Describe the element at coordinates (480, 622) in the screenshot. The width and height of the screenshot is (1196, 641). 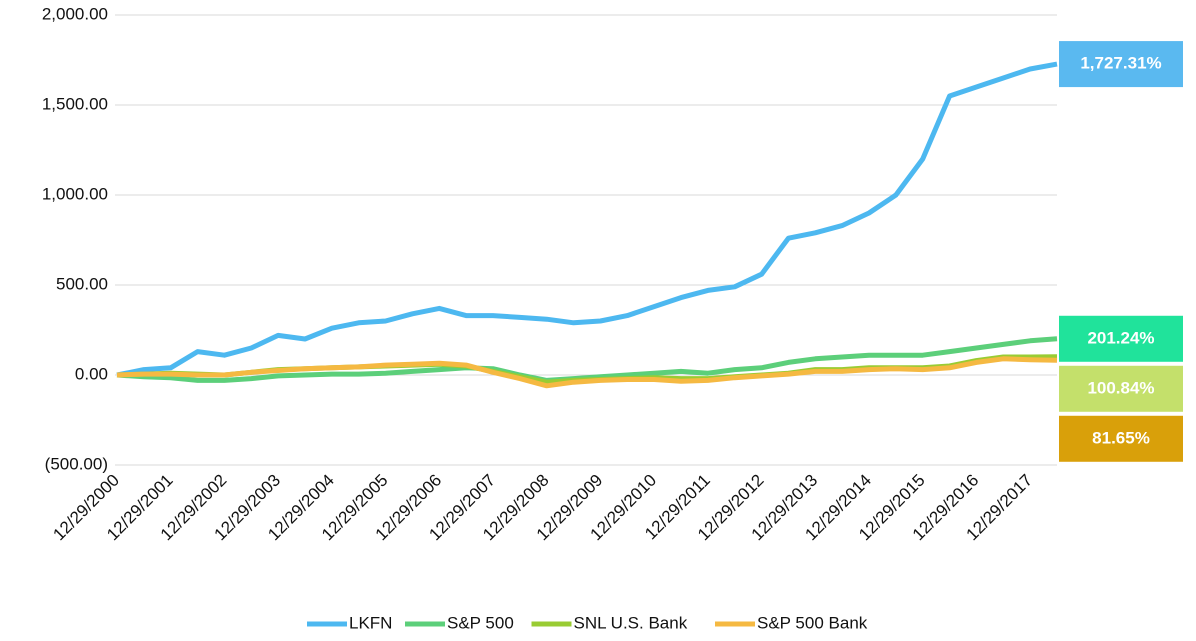
I see `legend-label: S&P 500` at that location.